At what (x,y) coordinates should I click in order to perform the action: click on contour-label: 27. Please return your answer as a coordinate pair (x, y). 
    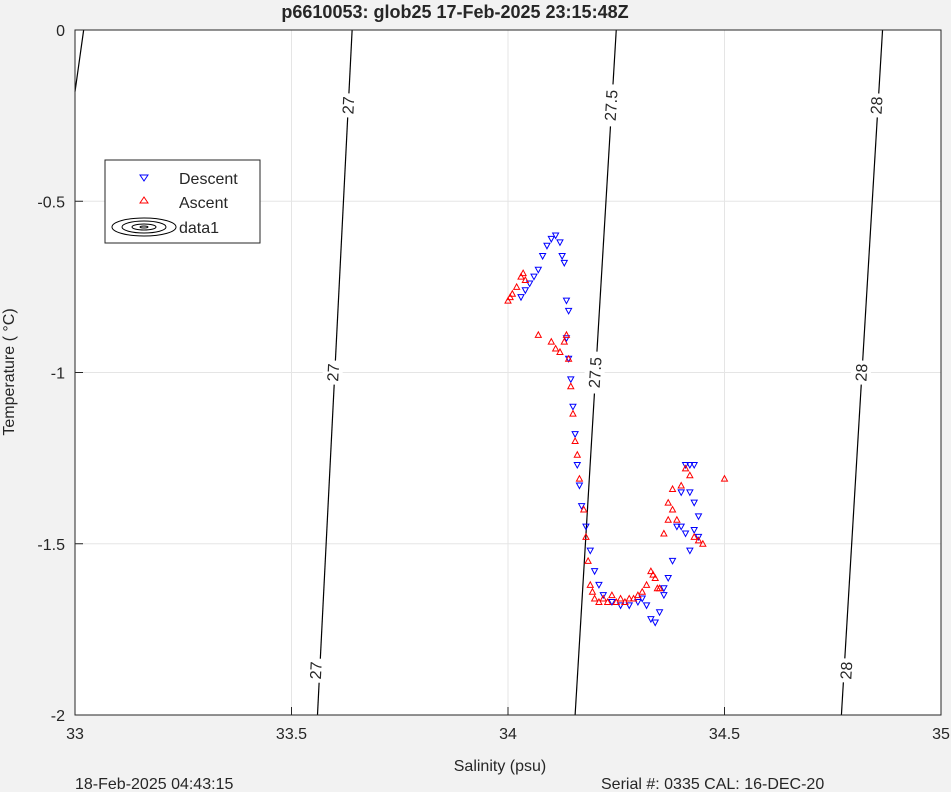
    Looking at the image, I should click on (349, 105).